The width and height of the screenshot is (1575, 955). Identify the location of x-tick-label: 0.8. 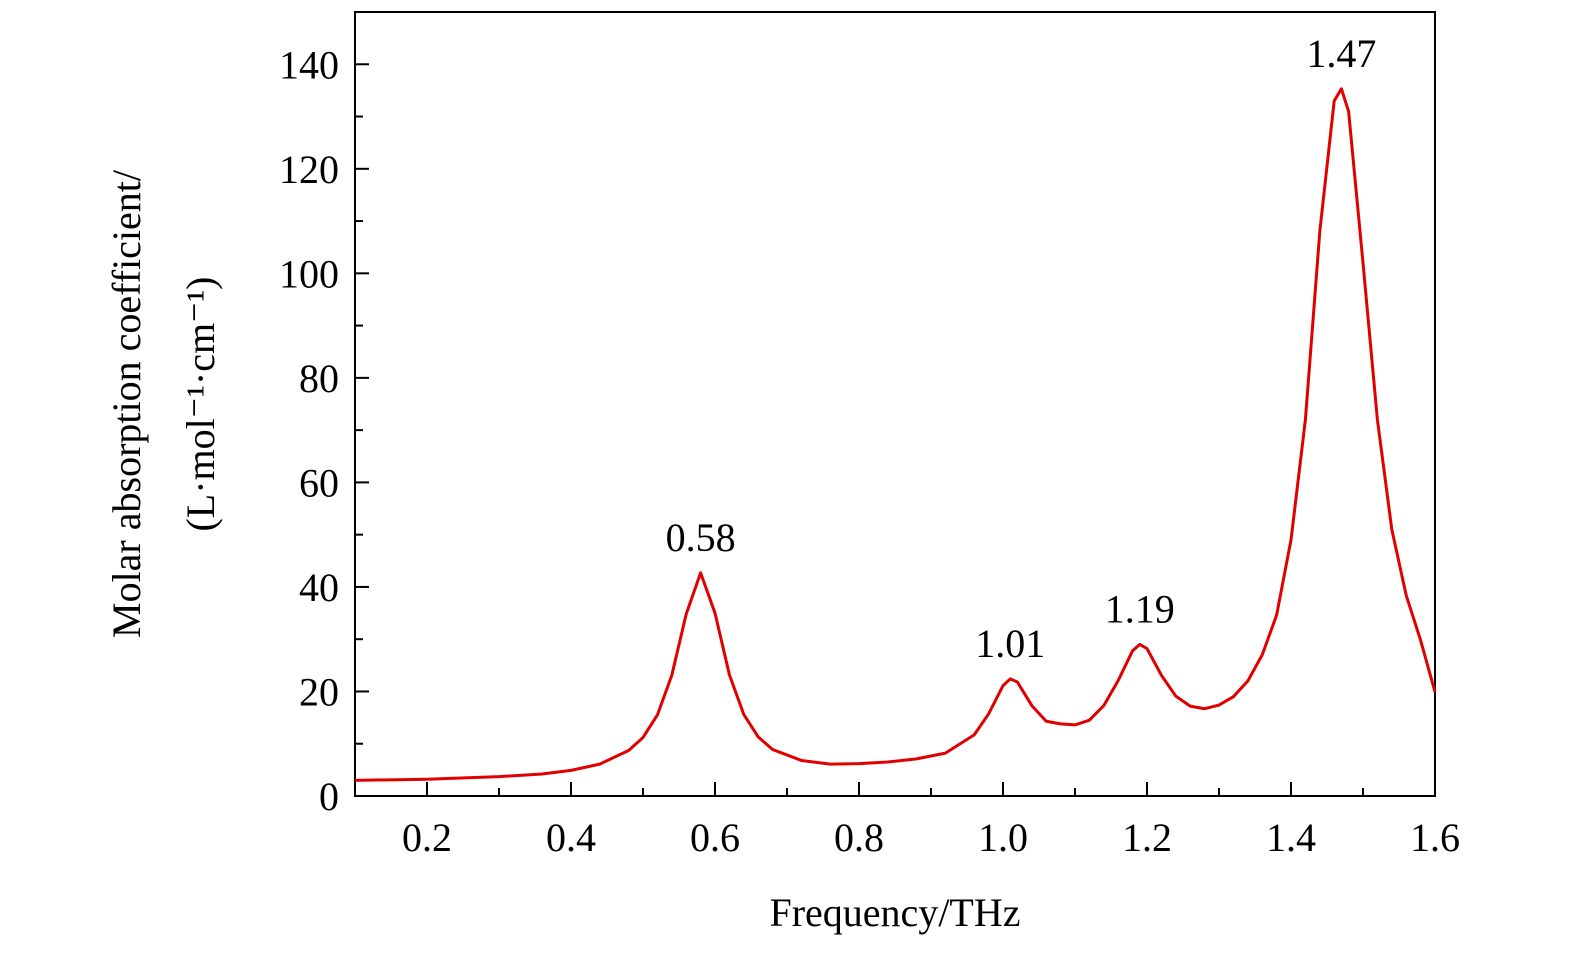
(859, 837).